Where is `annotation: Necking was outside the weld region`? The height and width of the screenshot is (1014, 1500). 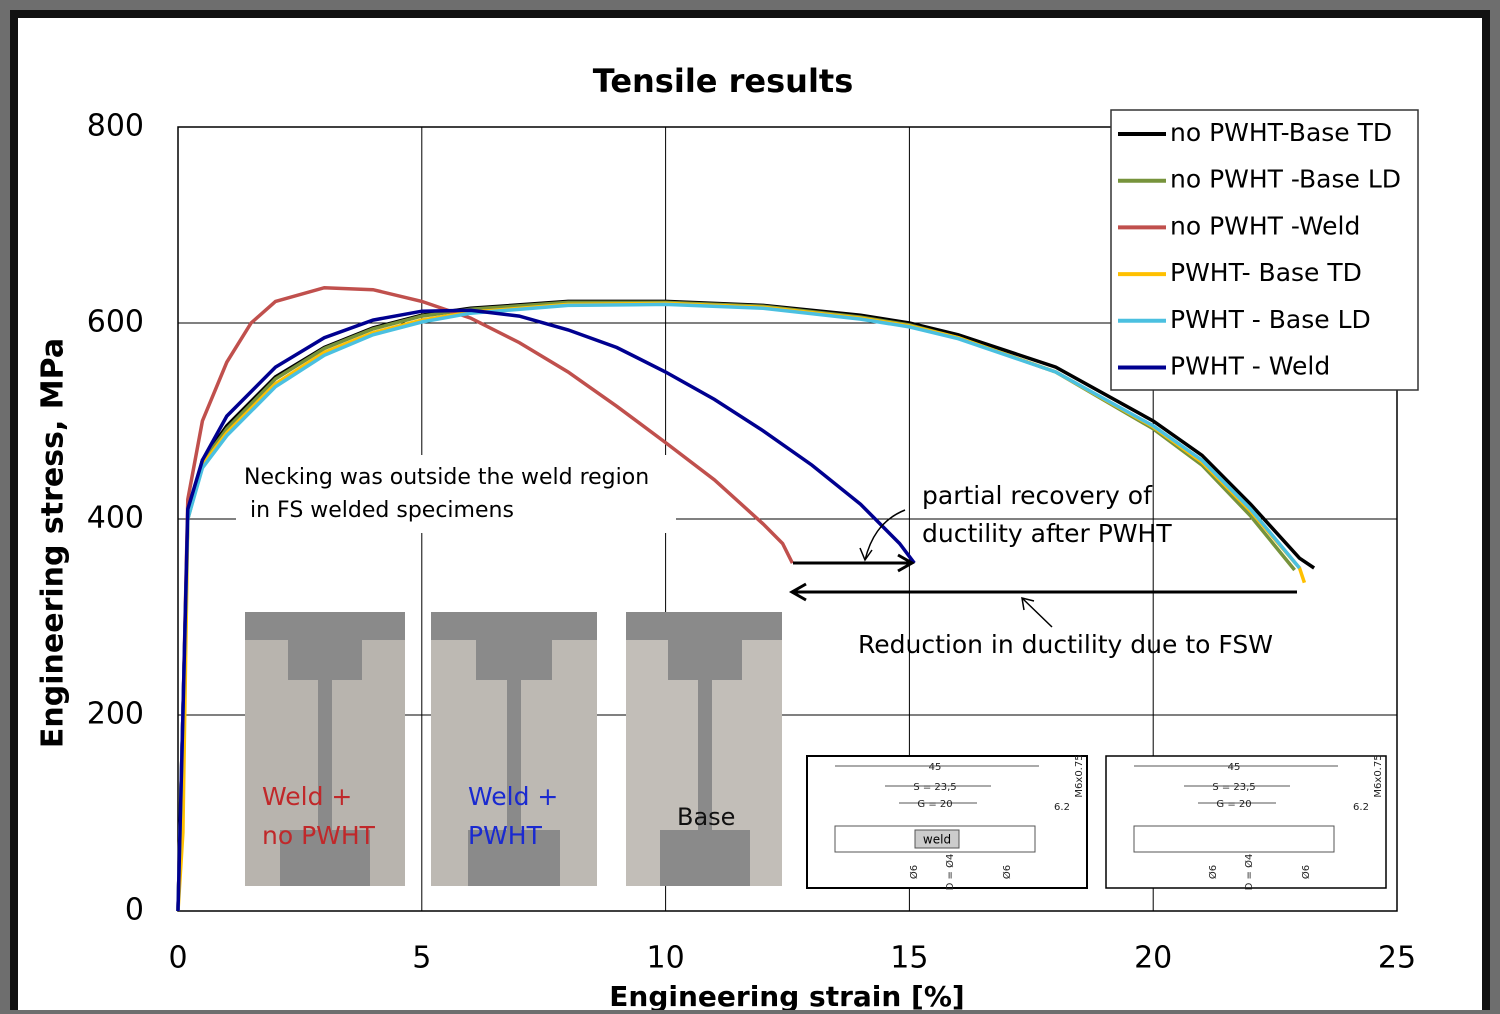
annotation: Necking was outside the weld region is located at coordinates (446, 477).